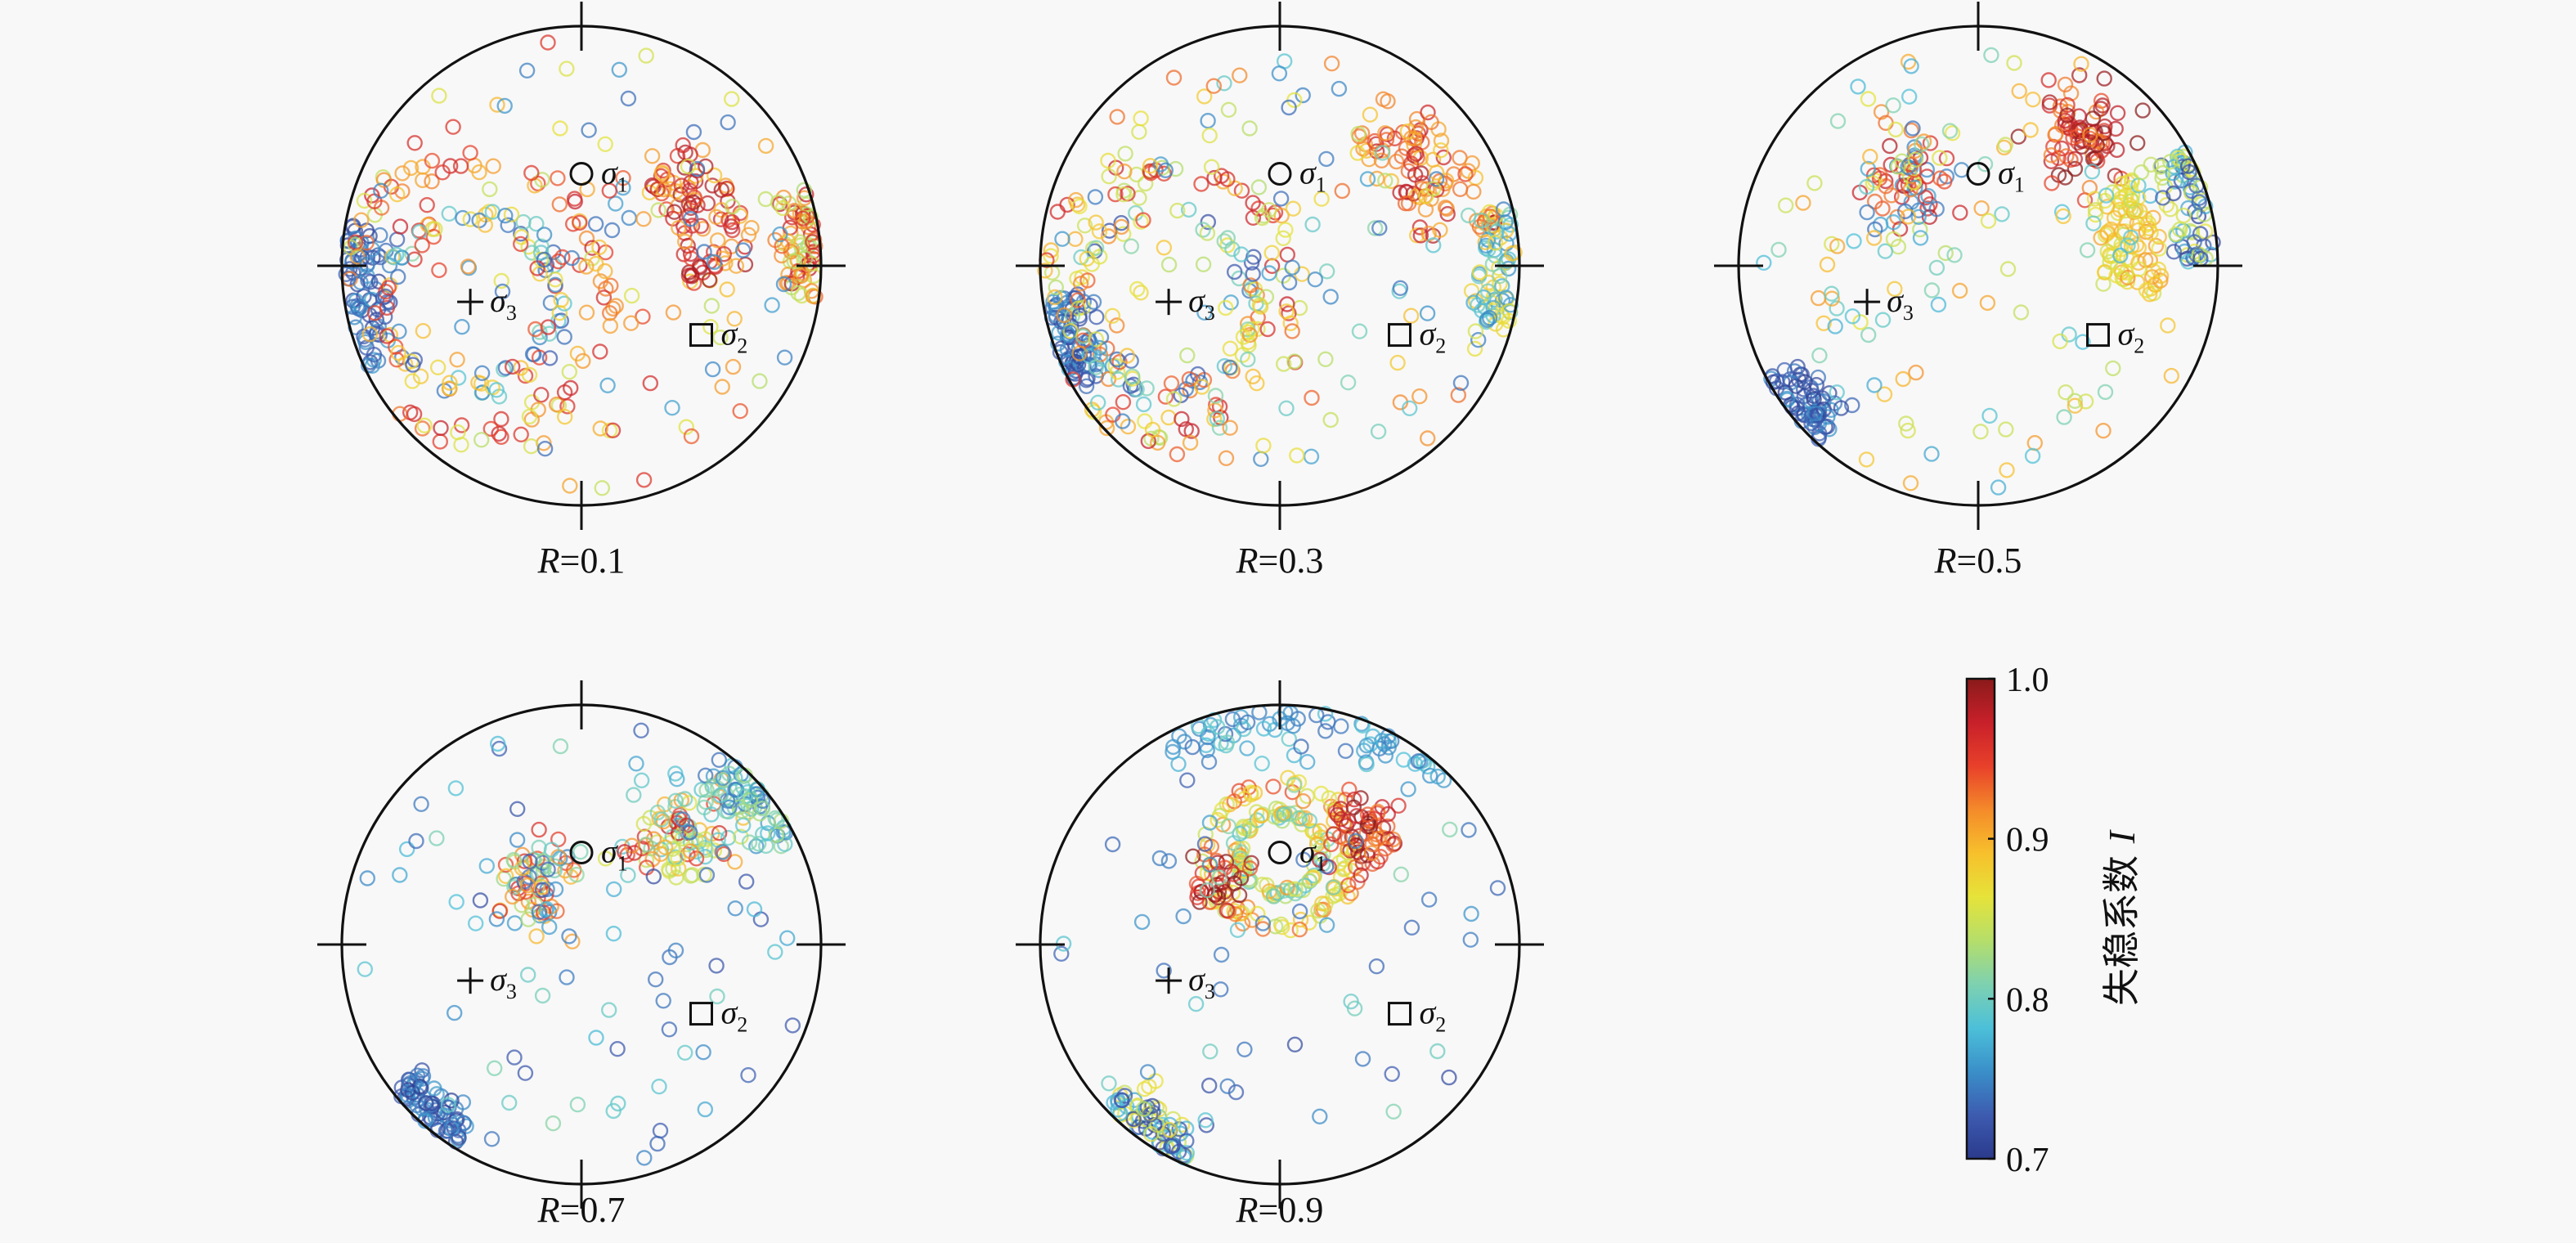  What do you see at coordinates (1280, 955) in the screenshot?
I see `stereonet-panel-r09: σ1 σ2 σ3 R=0.9` at bounding box center [1280, 955].